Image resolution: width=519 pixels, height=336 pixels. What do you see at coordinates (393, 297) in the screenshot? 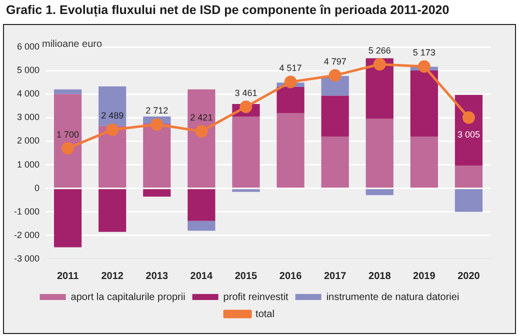
I see `legend-label: instrumente de natura datoriei` at bounding box center [393, 297].